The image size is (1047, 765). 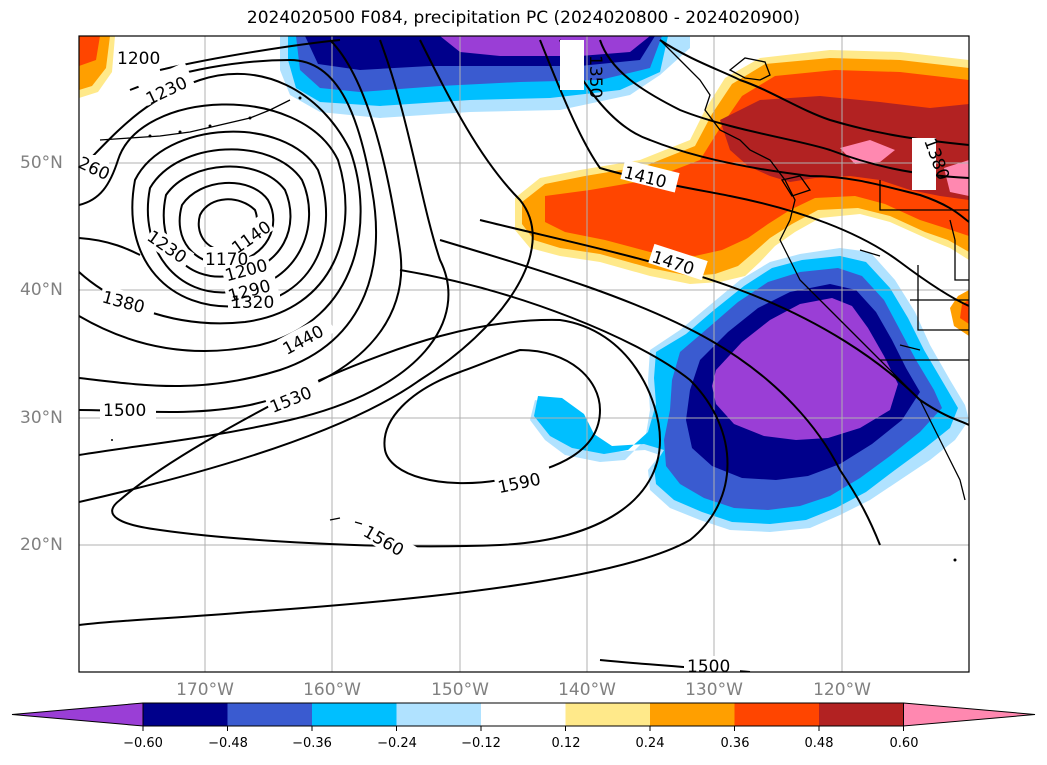 I want to click on colorbar-tick: −0.60, so click(x=143, y=743).